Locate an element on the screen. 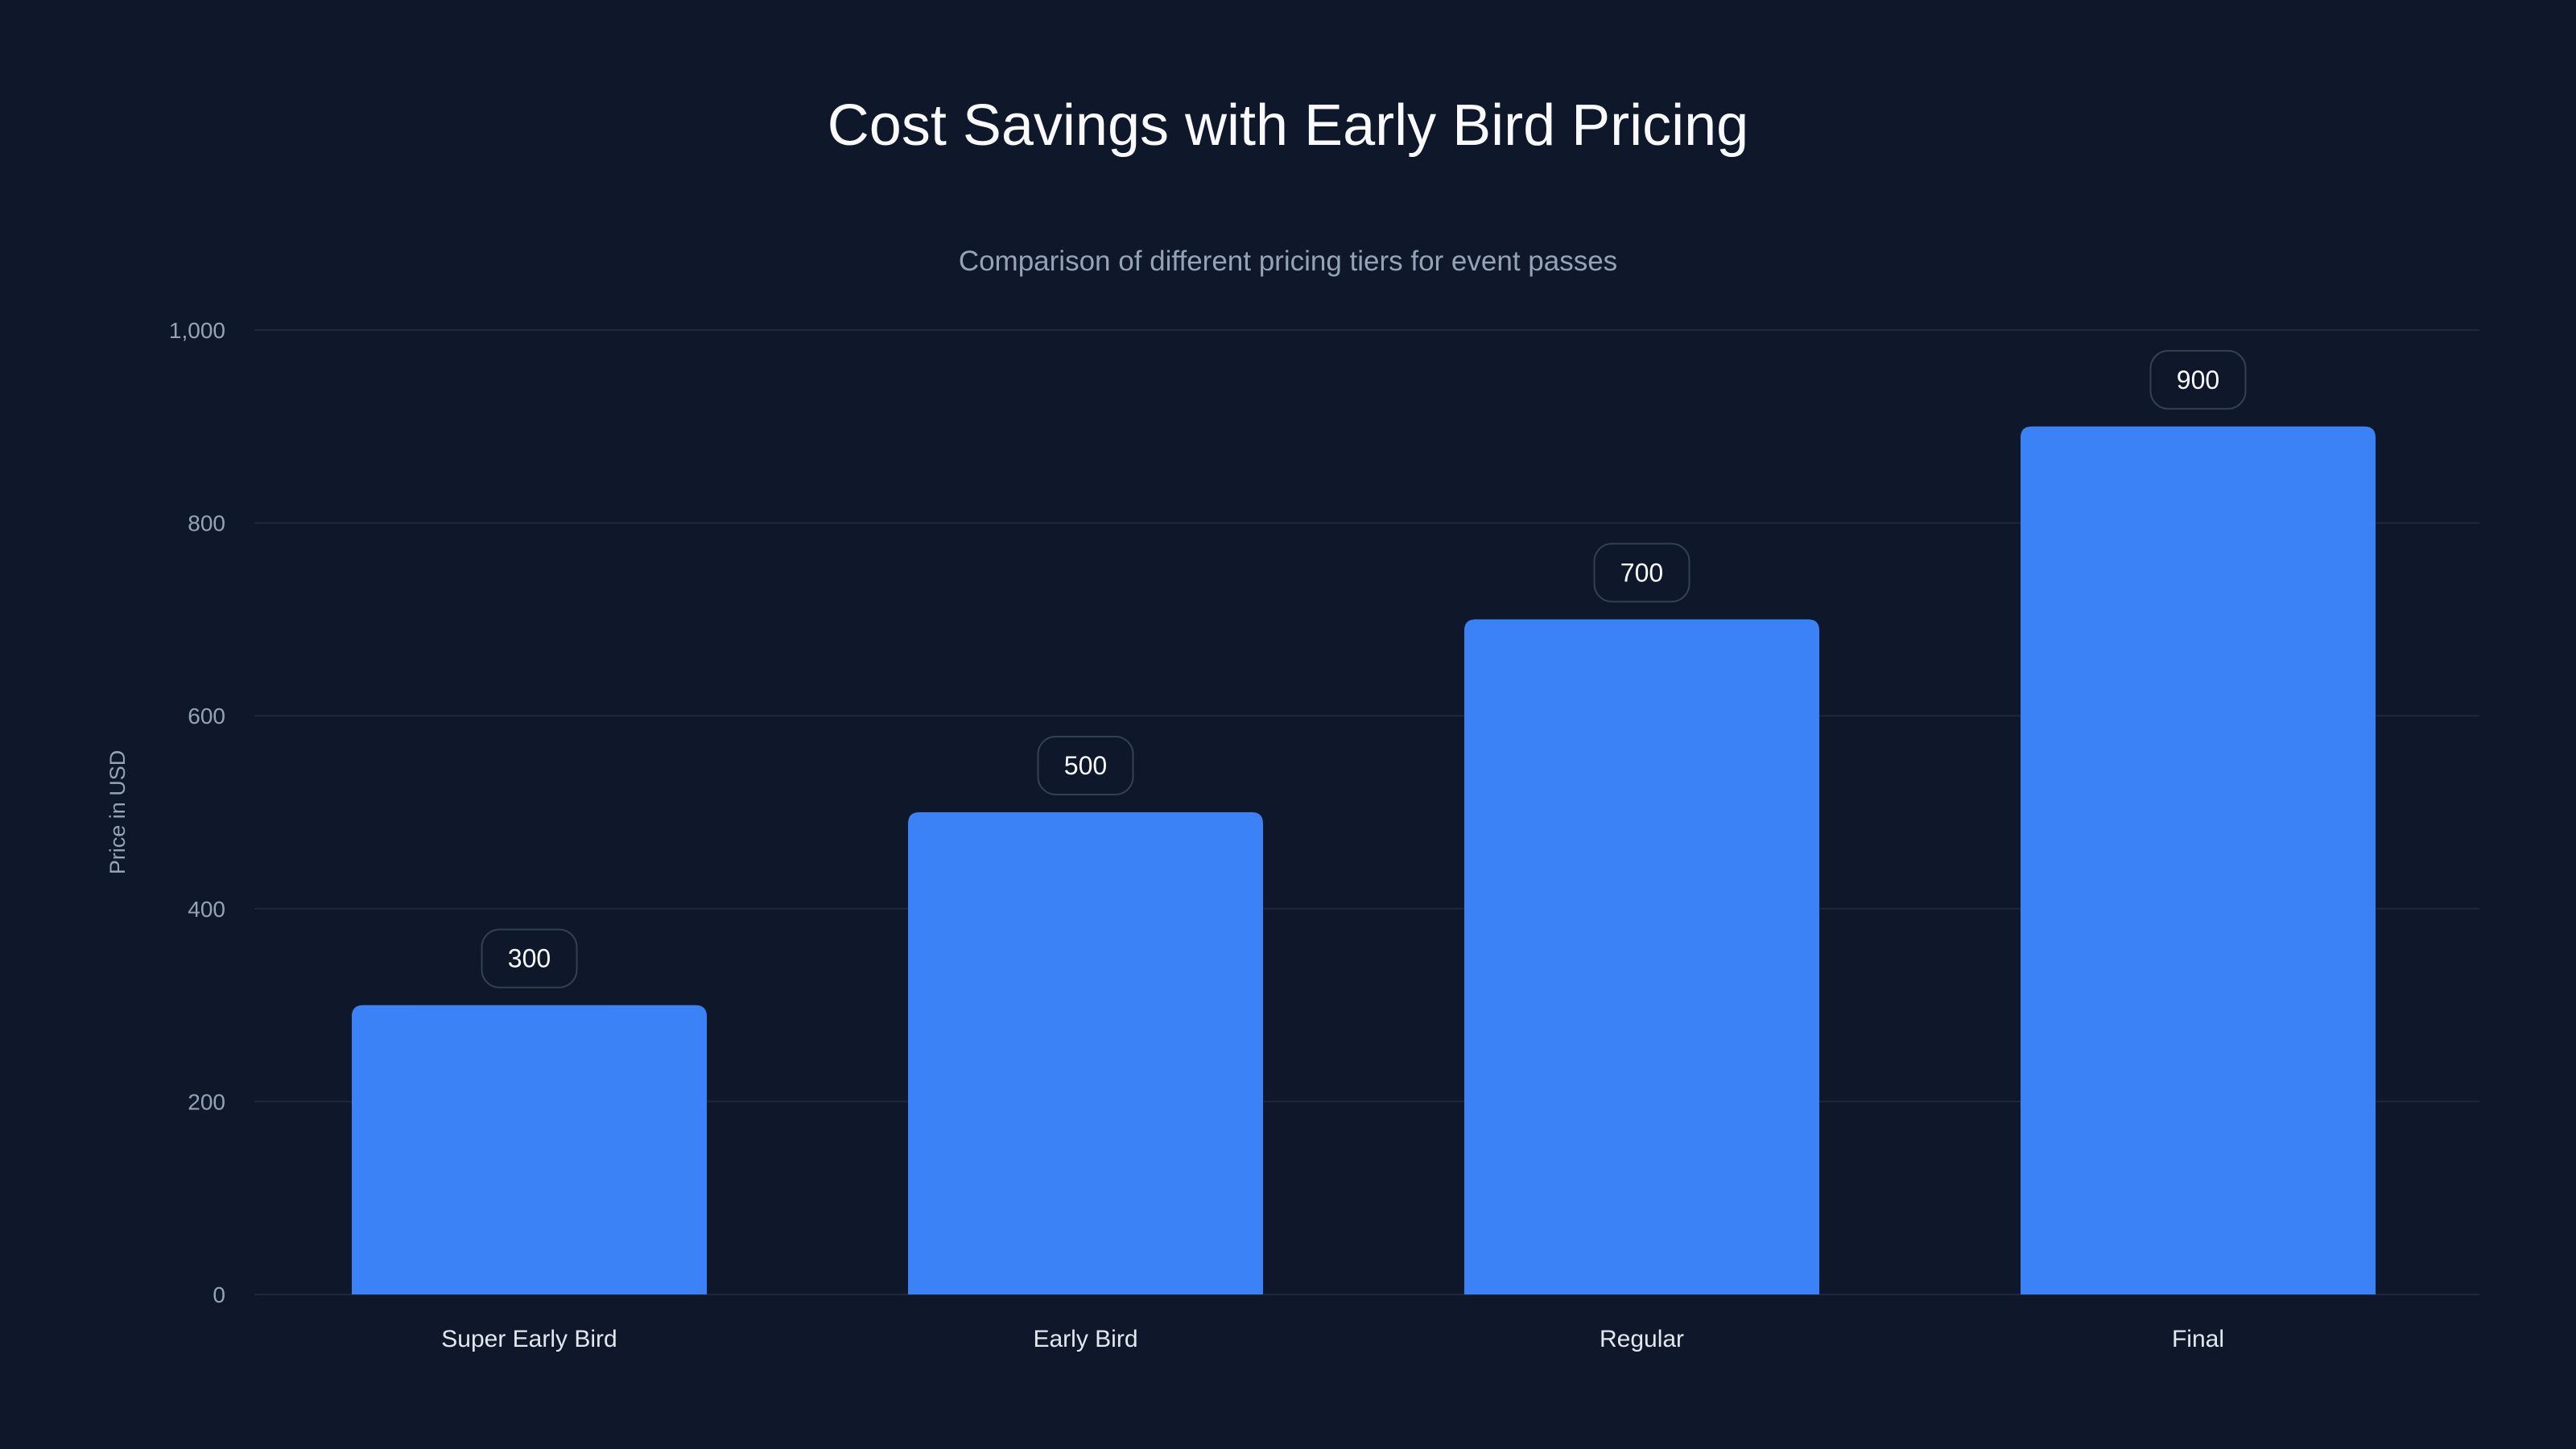  x-tick-label: Super Early Bird is located at coordinates (529, 1339).